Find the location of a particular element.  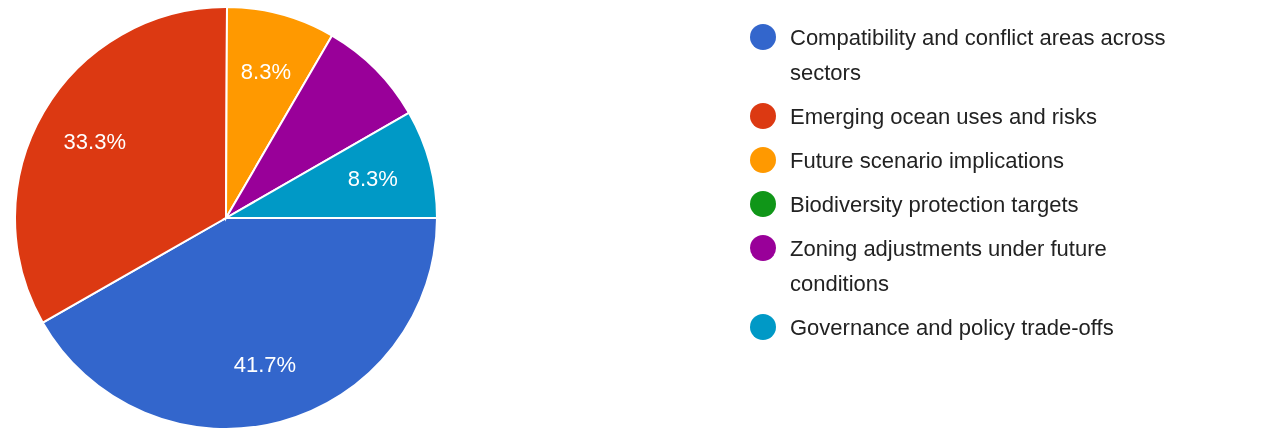

data-label: 33.3% is located at coordinates (94, 141).